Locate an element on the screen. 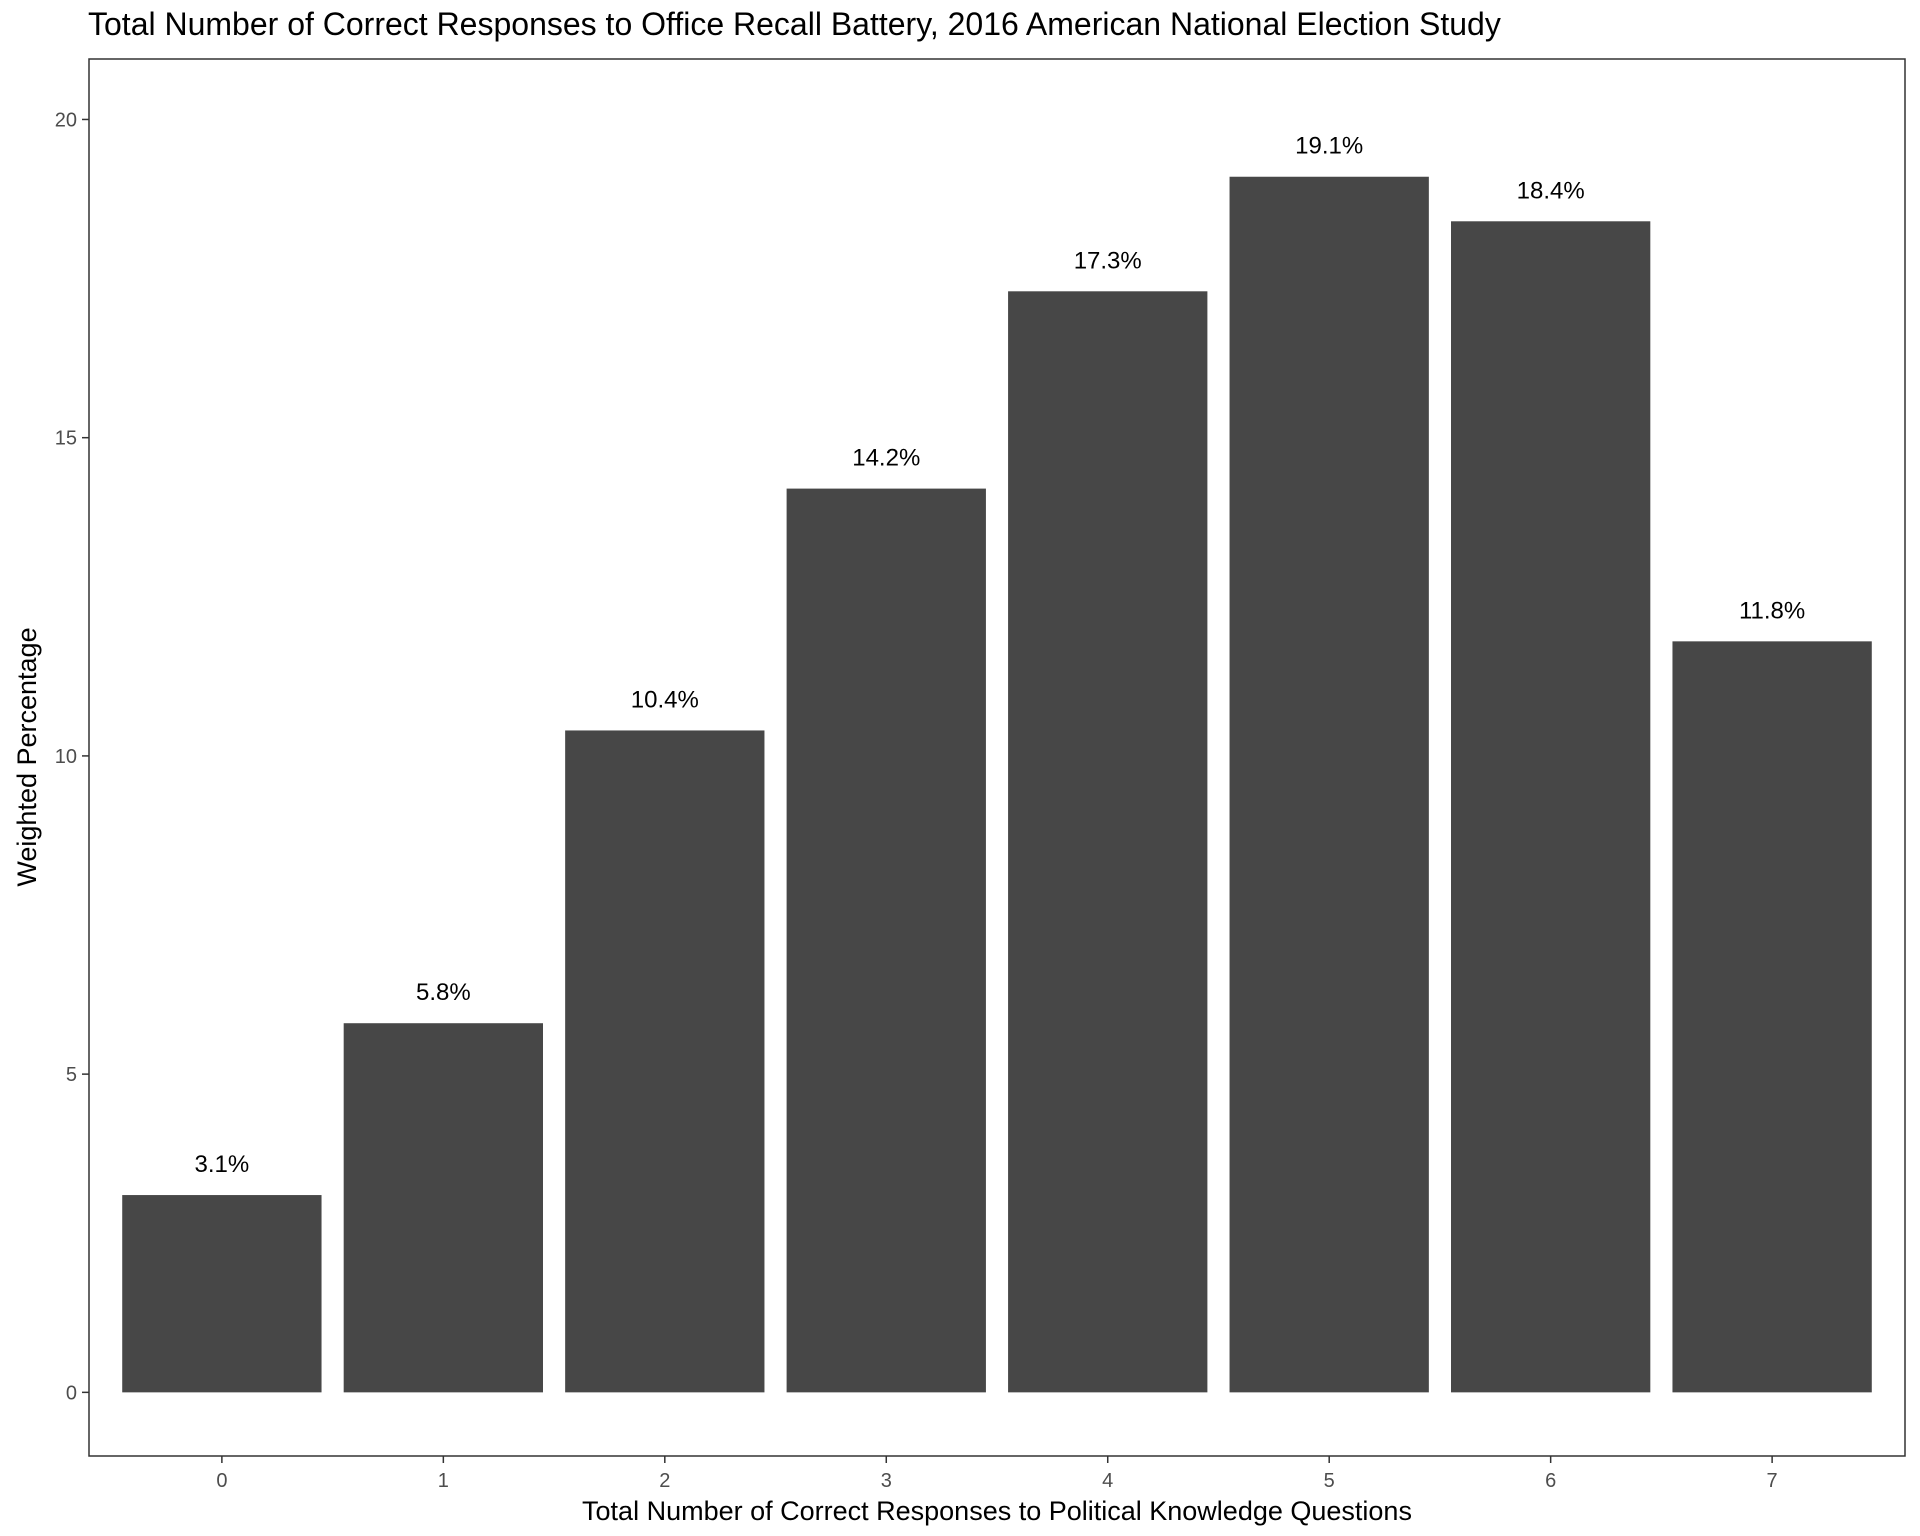 This screenshot has height=1536, width=1920. x-tick-label: 6 is located at coordinates (1550, 1481).